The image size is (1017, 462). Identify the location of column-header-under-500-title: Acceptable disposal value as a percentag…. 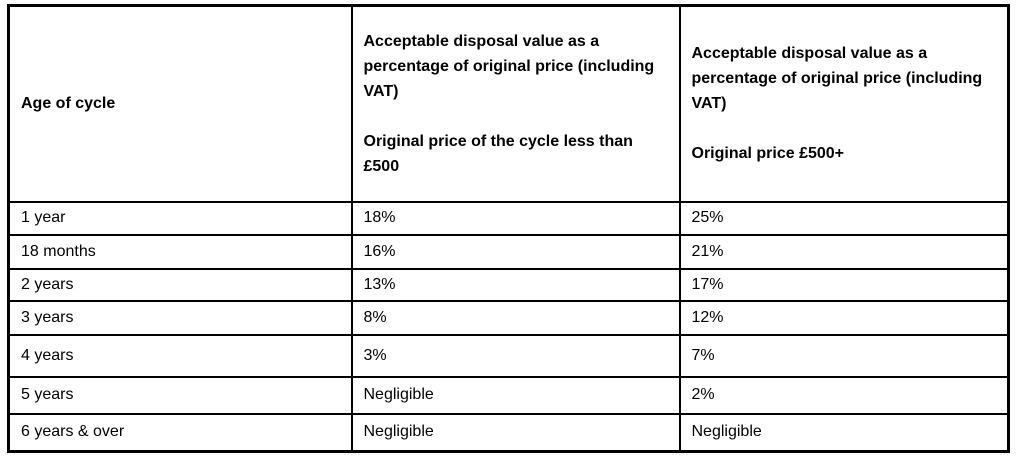
(509, 66).